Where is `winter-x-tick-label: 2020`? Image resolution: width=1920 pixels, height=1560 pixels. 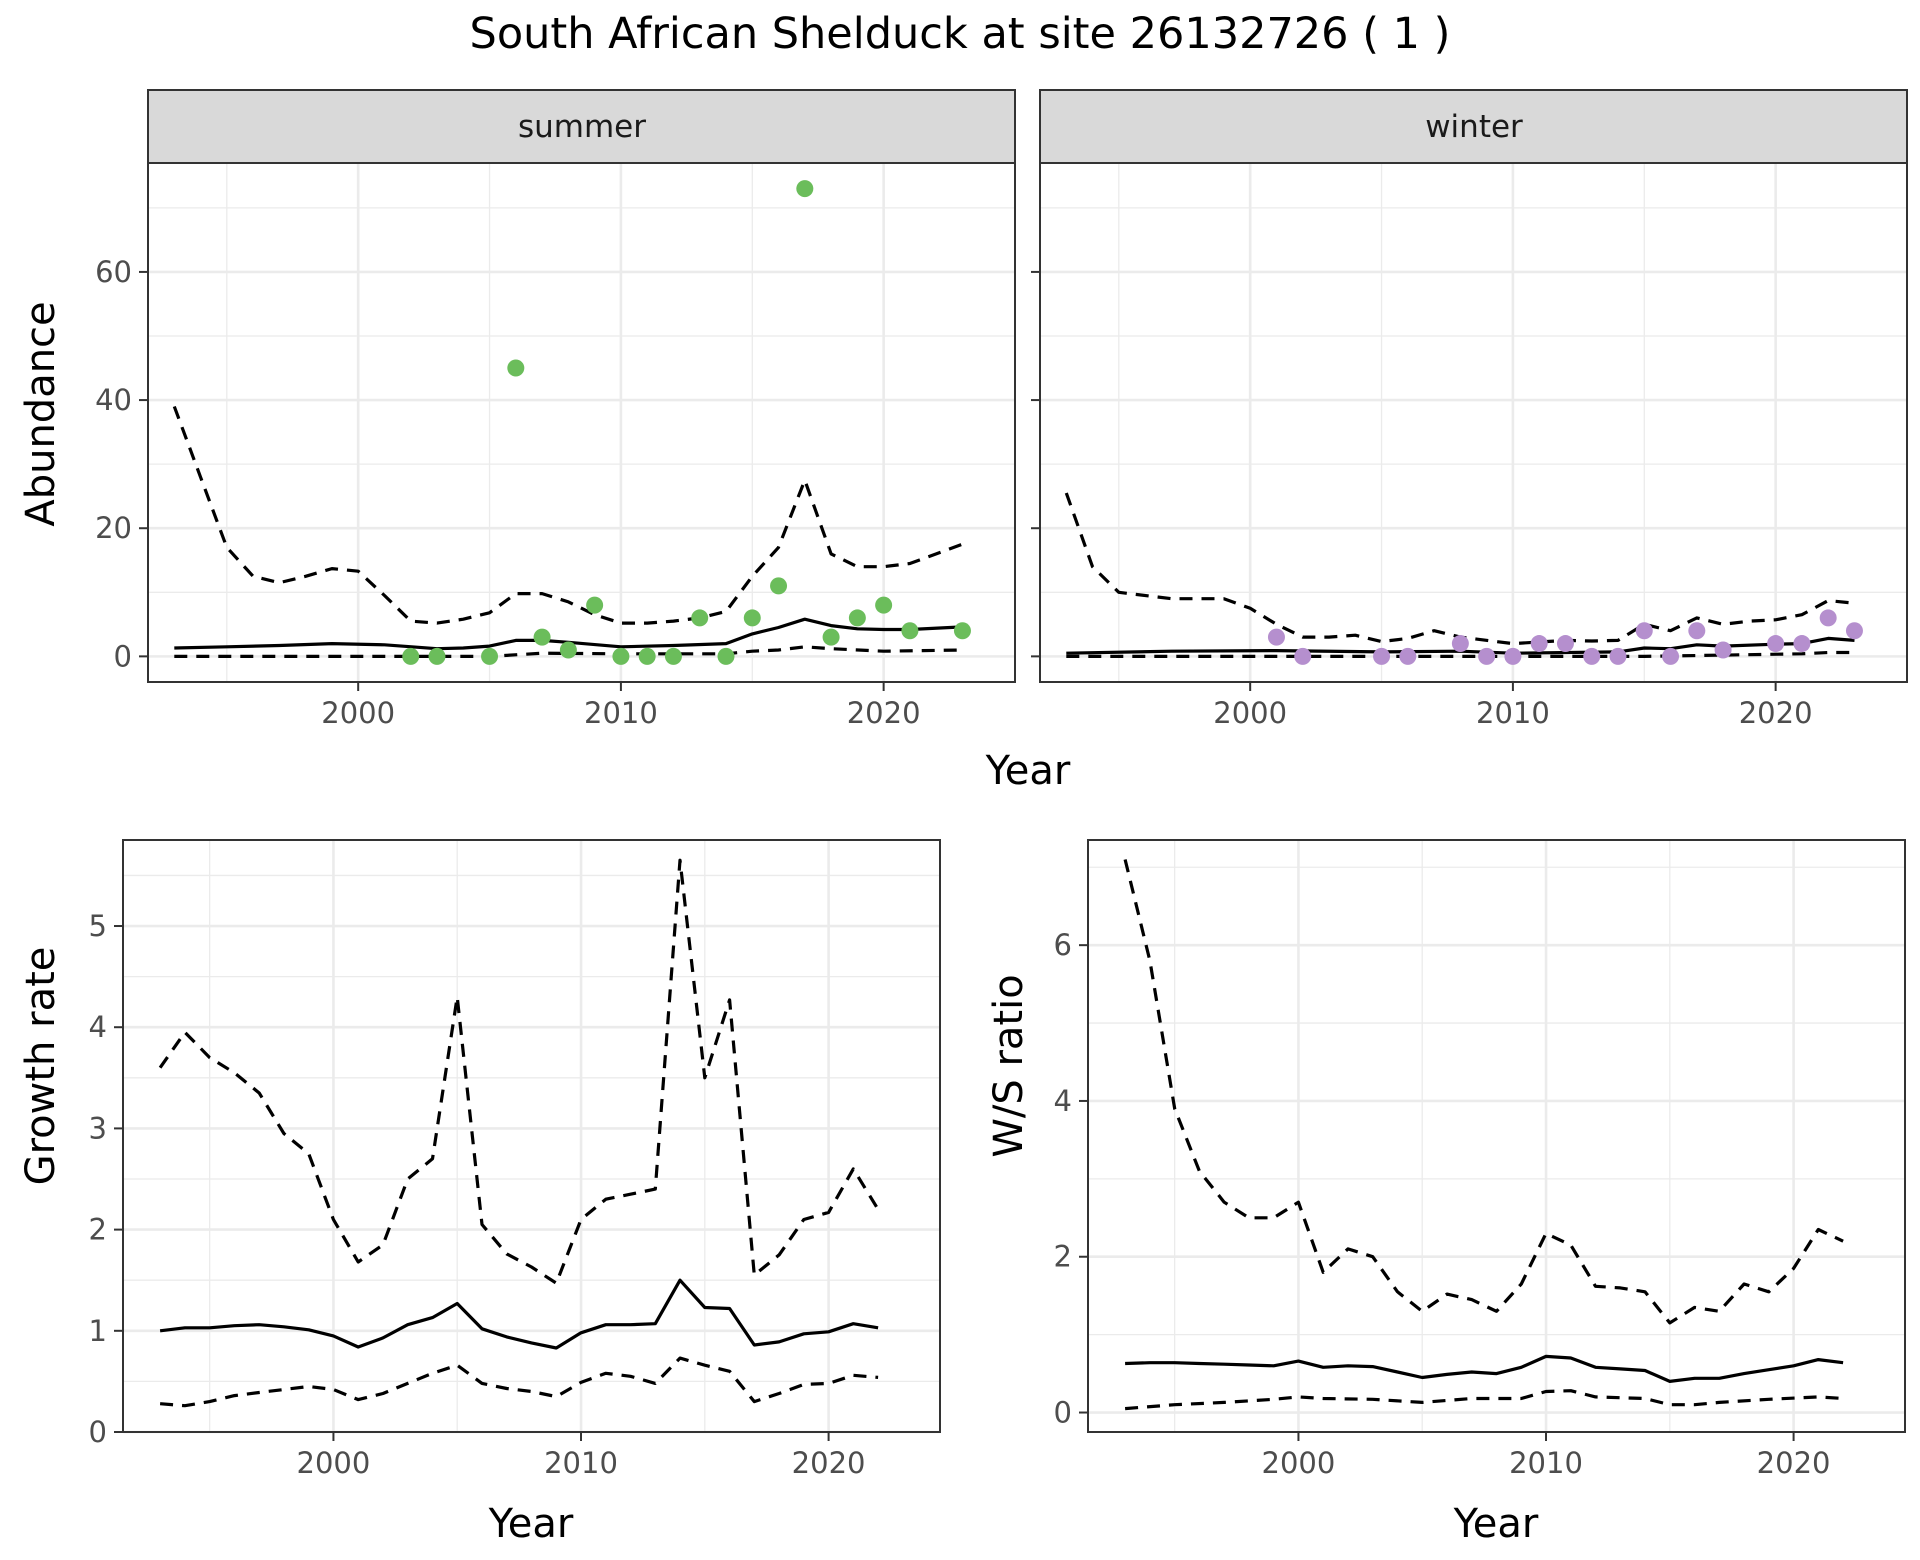
winter-x-tick-label: 2020 is located at coordinates (1776, 713).